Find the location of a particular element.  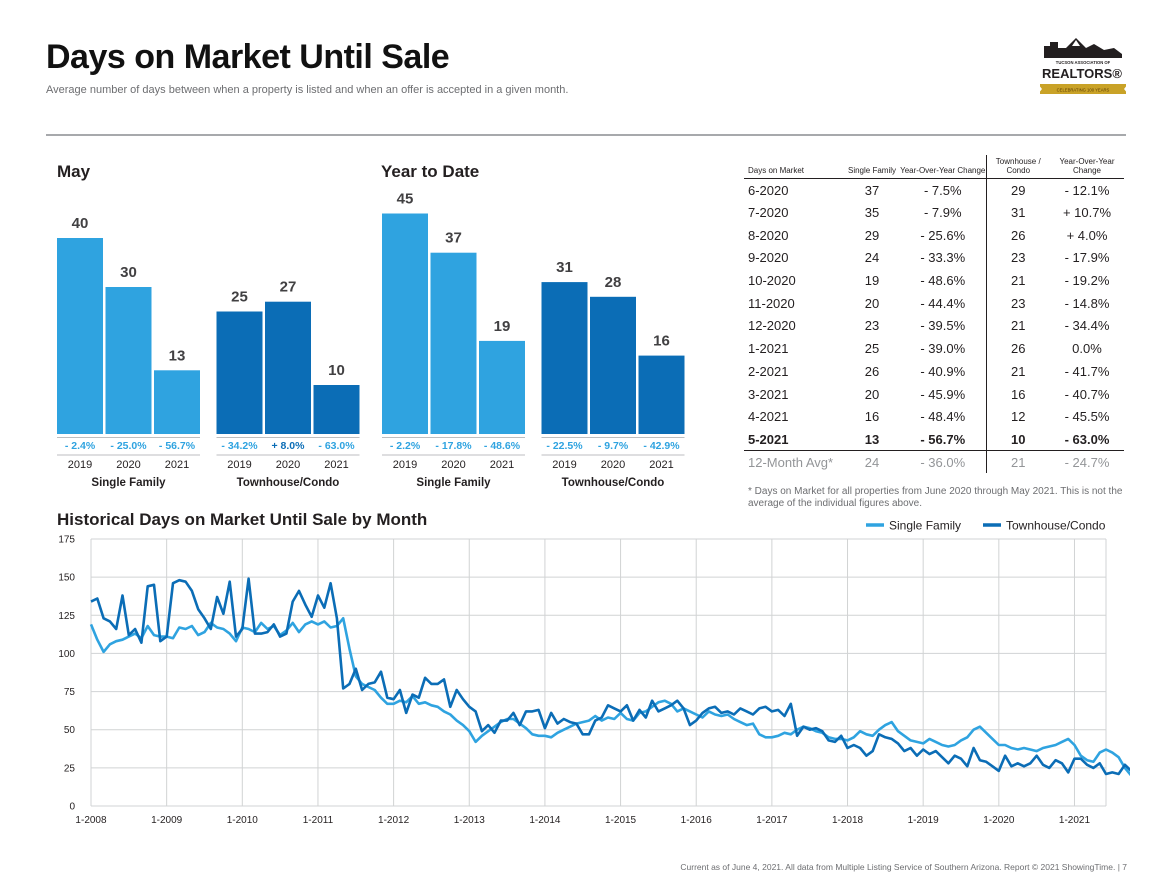

table-cell: - 48.6% is located at coordinates (943, 281).